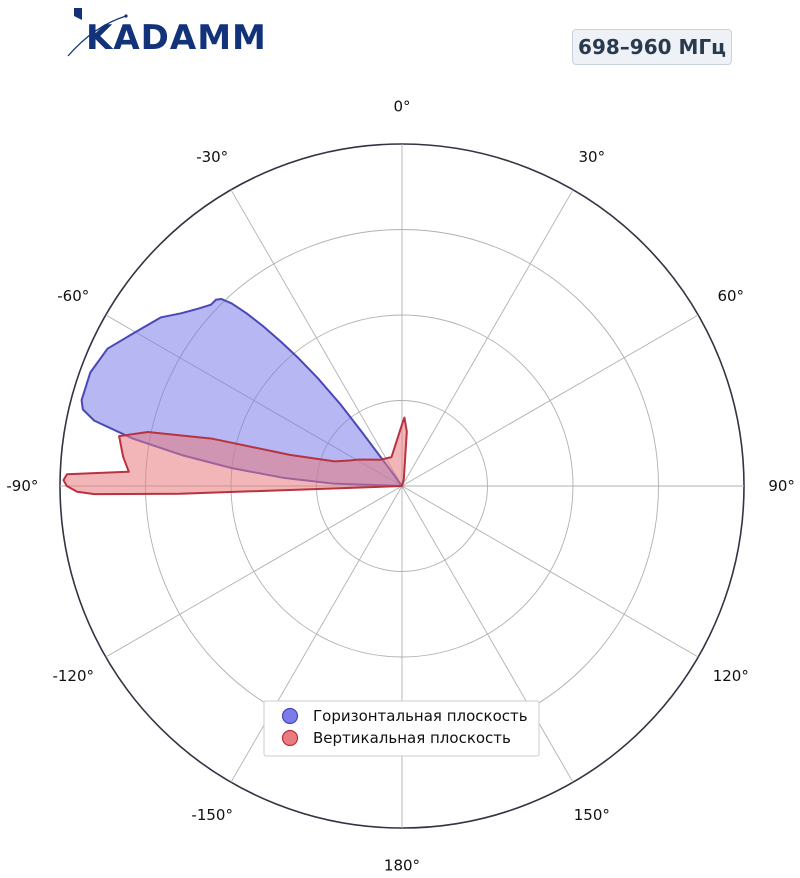 The image size is (800, 878). What do you see at coordinates (412, 738) in the screenshot?
I see `legend-label-vertical: Вертикальная плоскость` at bounding box center [412, 738].